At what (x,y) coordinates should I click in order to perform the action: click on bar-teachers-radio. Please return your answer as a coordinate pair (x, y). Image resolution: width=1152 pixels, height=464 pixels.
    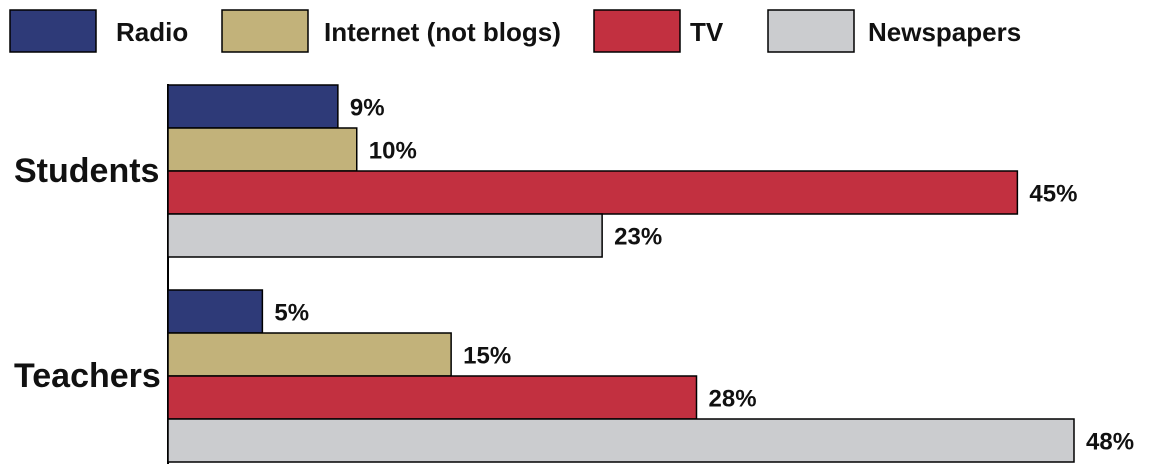
    Looking at the image, I should click on (215, 311).